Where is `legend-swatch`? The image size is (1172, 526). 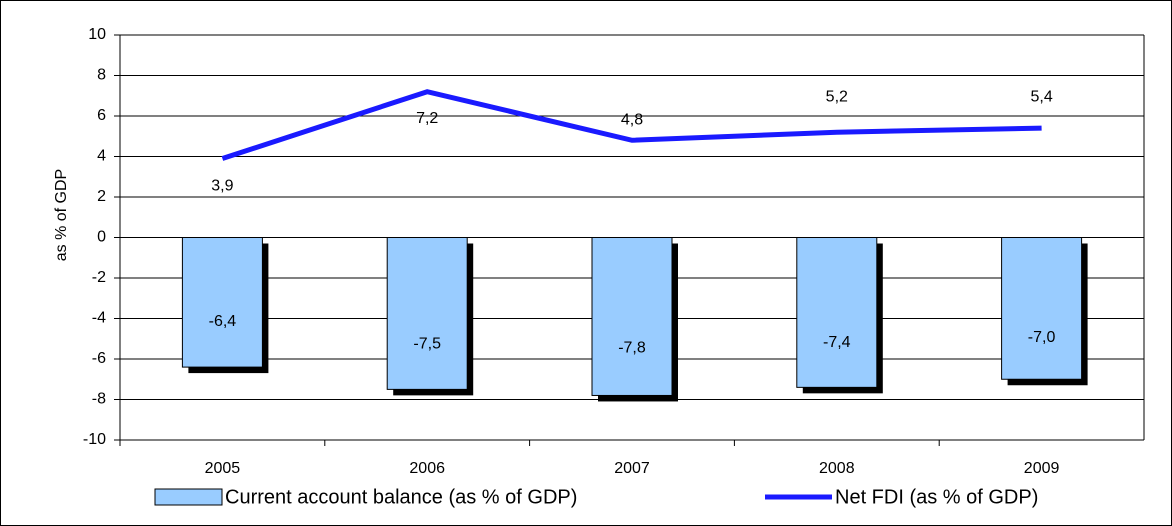 legend-swatch is located at coordinates (188, 497).